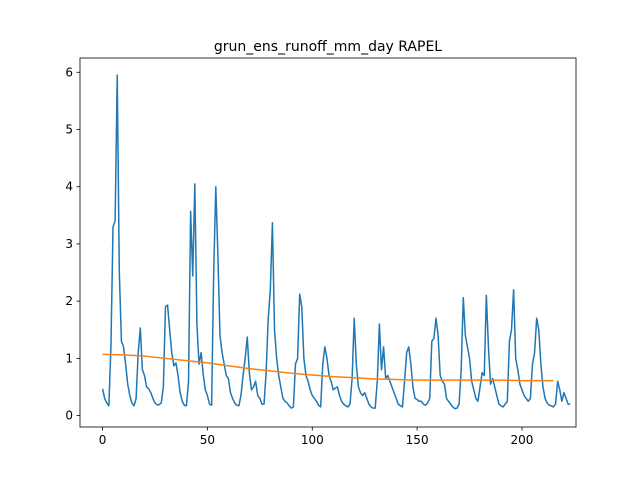  I want to click on x-tick-label: 200, so click(522, 440).